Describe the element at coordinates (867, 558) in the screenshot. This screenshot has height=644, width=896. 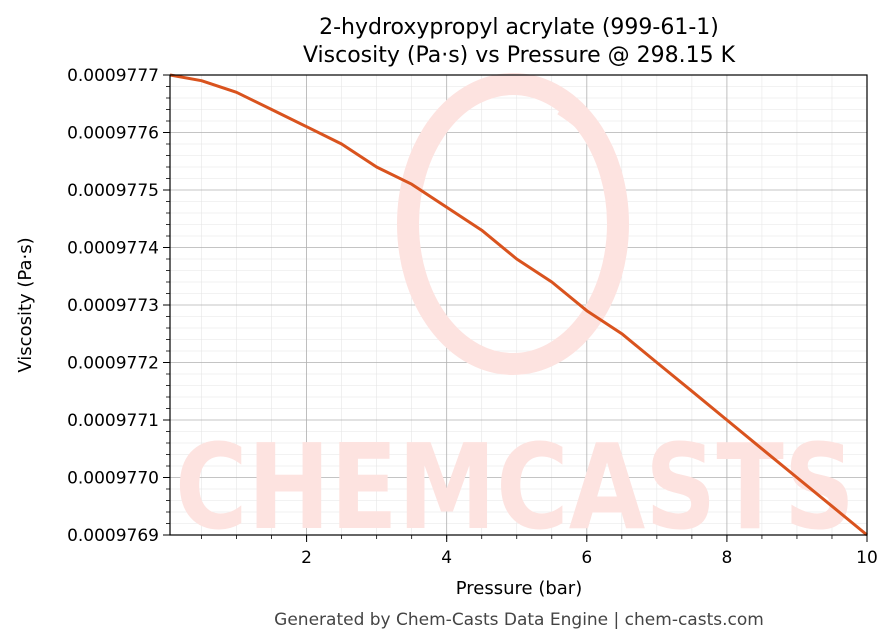
I see `x-tick-label: 10` at that location.